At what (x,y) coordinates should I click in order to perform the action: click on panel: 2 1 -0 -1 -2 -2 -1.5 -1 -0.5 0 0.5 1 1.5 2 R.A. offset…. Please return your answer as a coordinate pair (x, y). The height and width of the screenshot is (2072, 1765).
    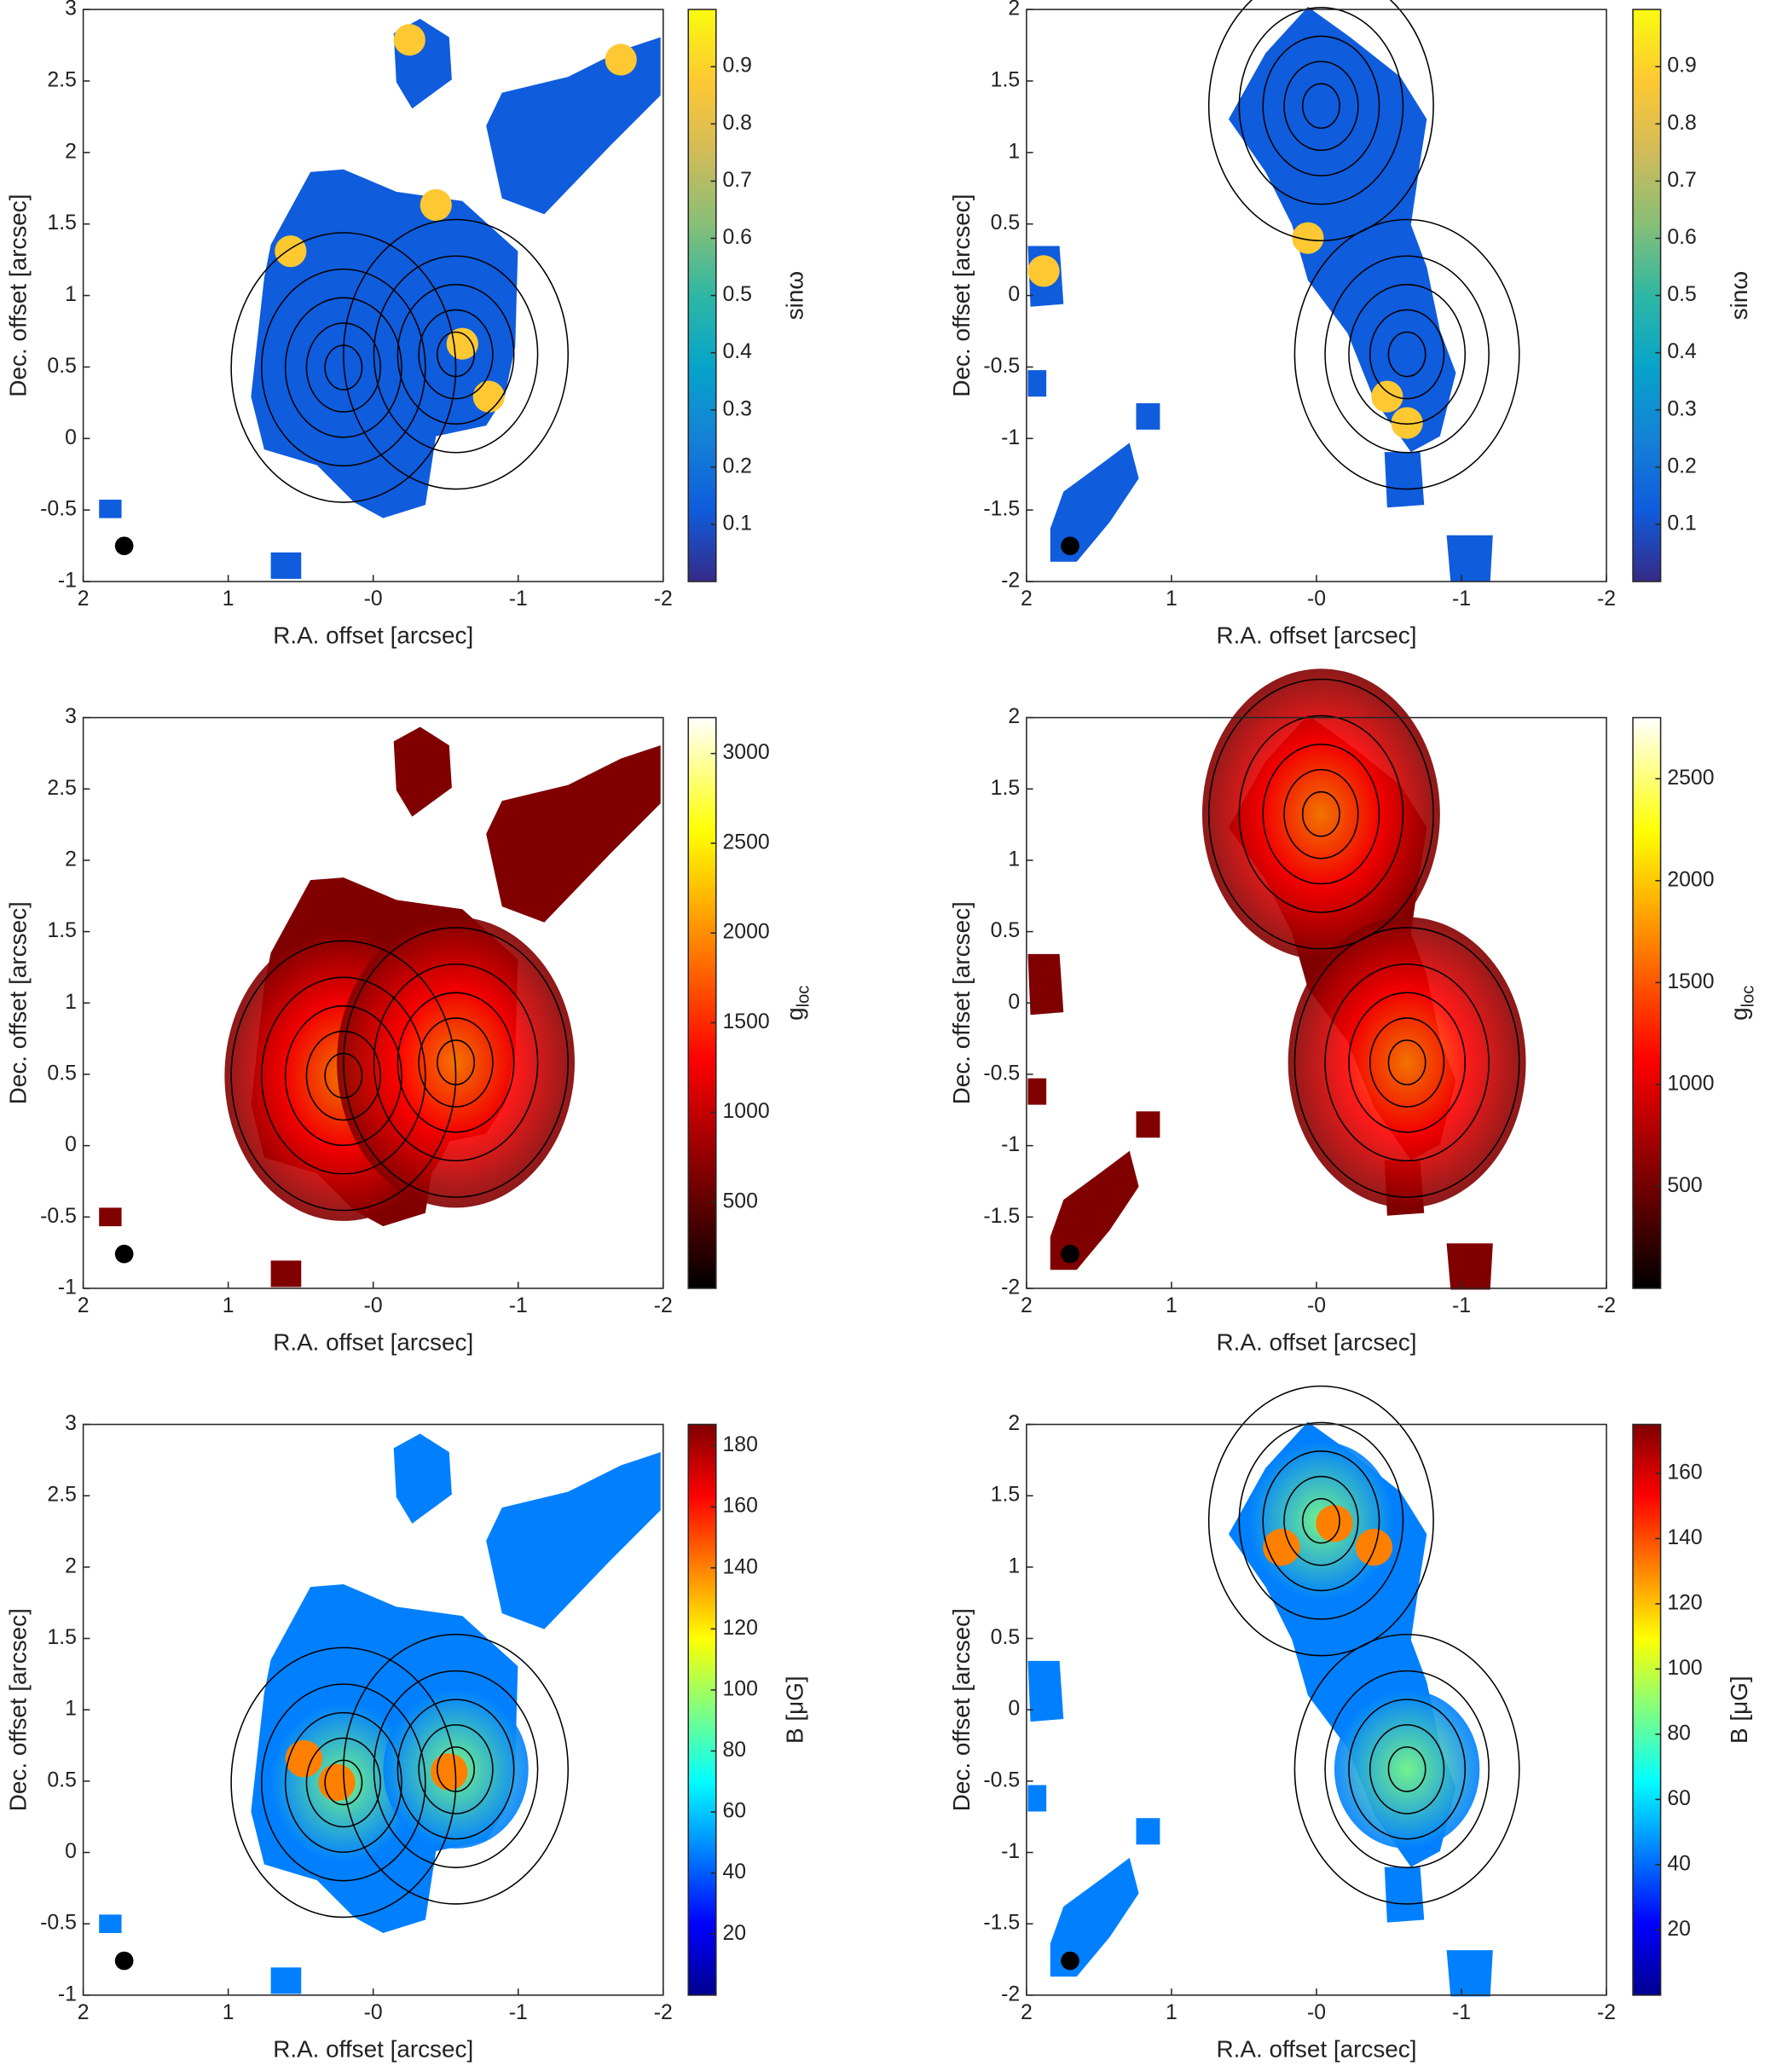
    Looking at the image, I should click on (1350, 324).